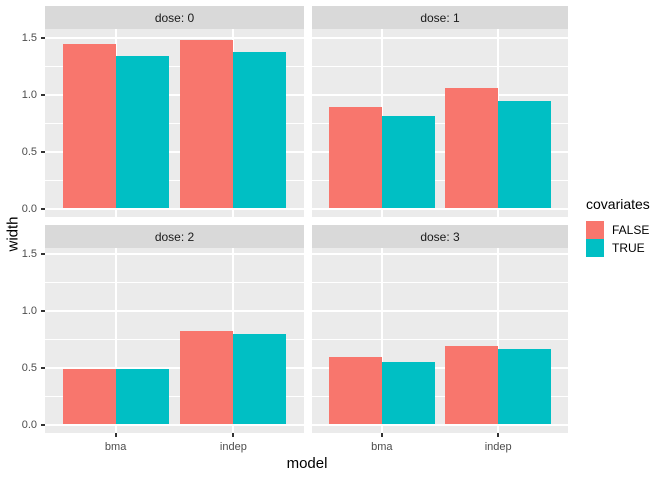 The height and width of the screenshot is (480, 672). Describe the element at coordinates (628, 248) in the screenshot. I see `legend-entry-label: TRUE` at that location.